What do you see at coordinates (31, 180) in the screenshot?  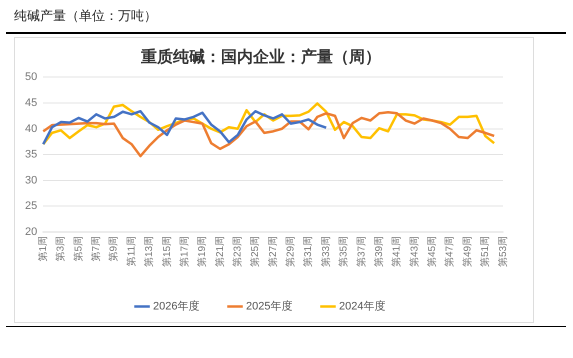 I see `y-tick-label: 30` at bounding box center [31, 180].